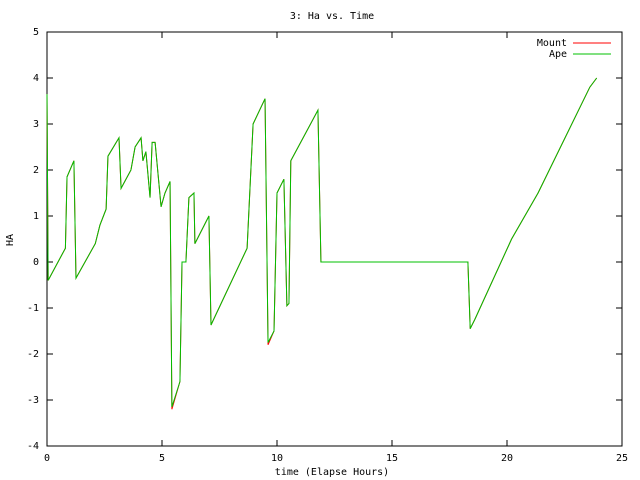 Image resolution: width=640 pixels, height=480 pixels. Describe the element at coordinates (36, 124) in the screenshot. I see `y-tick-label: 3` at that location.